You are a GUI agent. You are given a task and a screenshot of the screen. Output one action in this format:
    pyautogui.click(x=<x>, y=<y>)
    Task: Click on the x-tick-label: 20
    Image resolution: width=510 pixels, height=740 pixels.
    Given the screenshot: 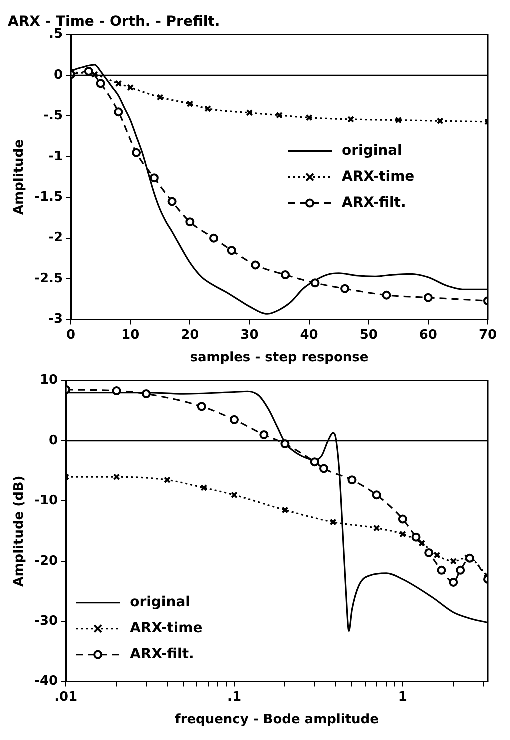 What is the action you would take?
    pyautogui.click(x=190, y=335)
    